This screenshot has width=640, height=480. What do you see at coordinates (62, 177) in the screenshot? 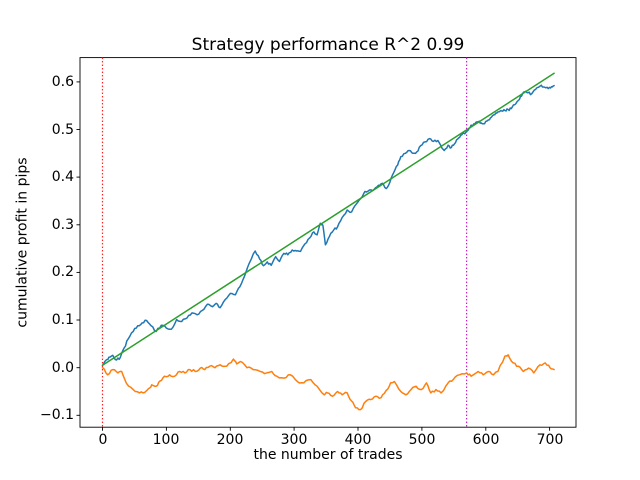
I see `y-tick-label: 0.4` at bounding box center [62, 177].